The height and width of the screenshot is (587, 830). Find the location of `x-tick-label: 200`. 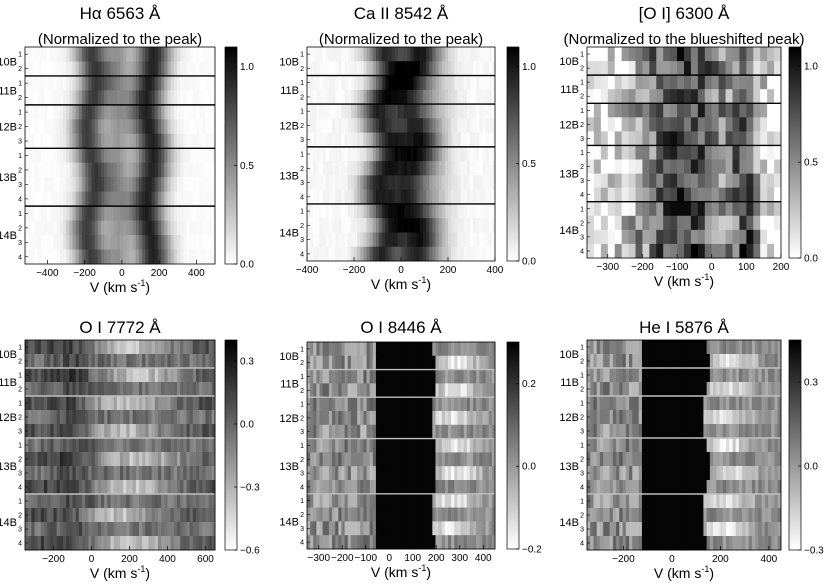

x-tick-label: 200 is located at coordinates (159, 273).